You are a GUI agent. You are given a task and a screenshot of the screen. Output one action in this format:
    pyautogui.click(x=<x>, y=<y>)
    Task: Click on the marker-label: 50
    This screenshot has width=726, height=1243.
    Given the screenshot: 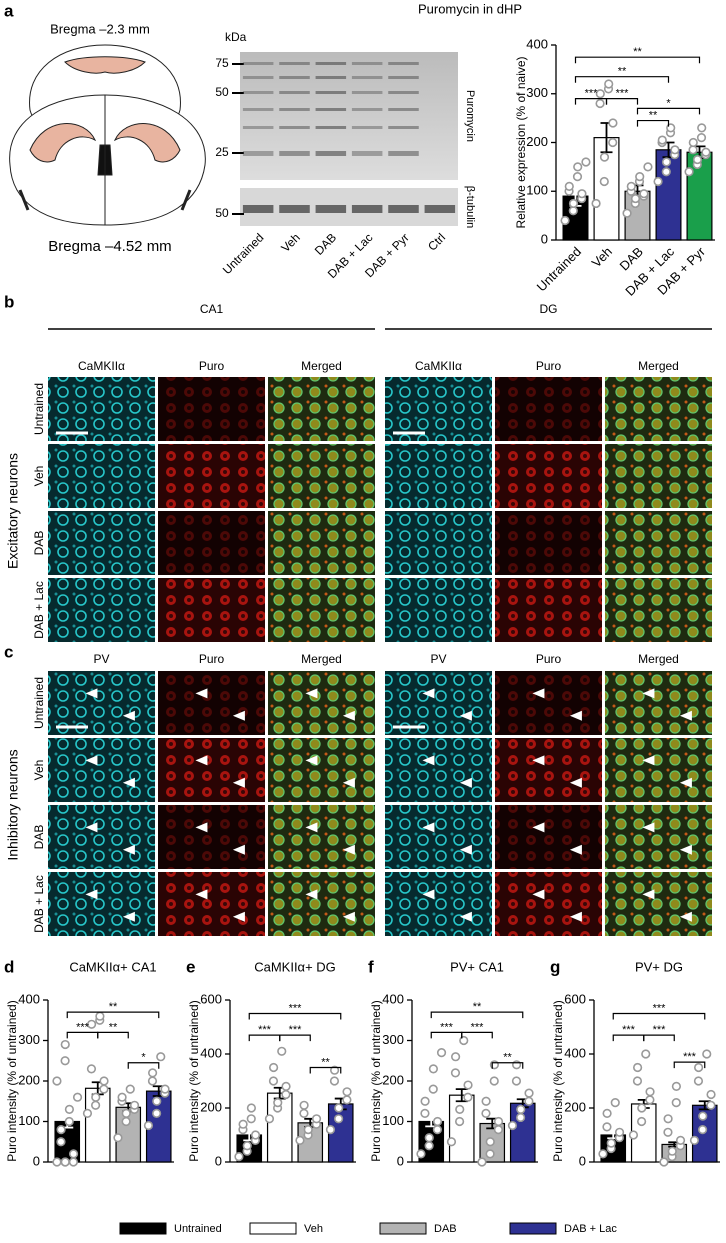 What is the action you would take?
    pyautogui.click(x=222, y=92)
    